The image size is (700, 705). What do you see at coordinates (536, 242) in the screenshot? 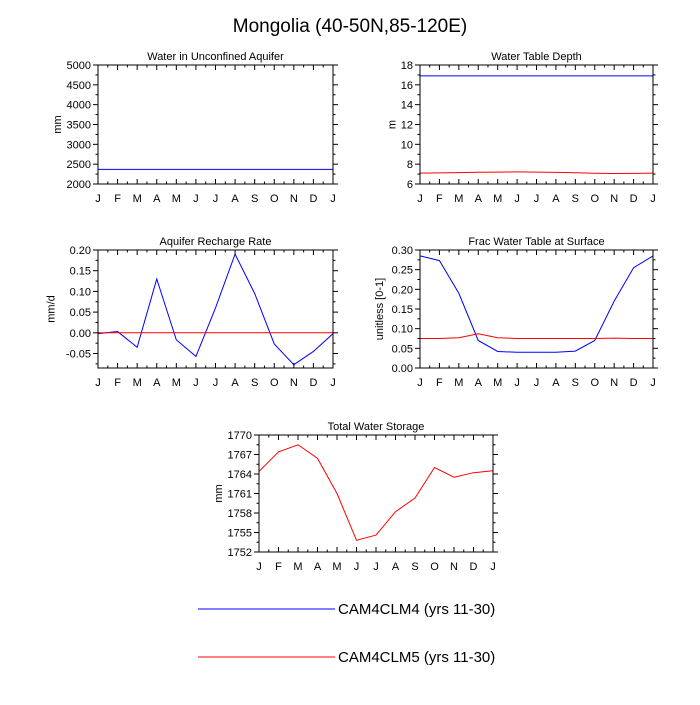
I see `chart-title: Frac Water Table at Surface` at bounding box center [536, 242].